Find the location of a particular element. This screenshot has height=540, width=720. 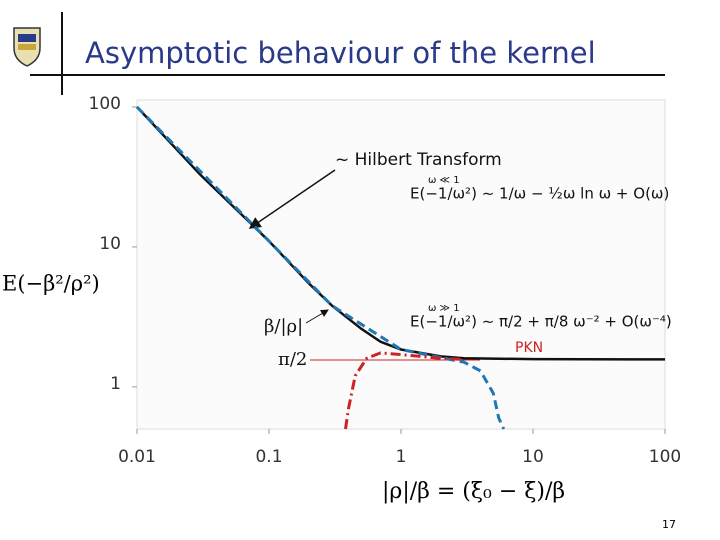

x-tick-label: 100 is located at coordinates (665, 457).